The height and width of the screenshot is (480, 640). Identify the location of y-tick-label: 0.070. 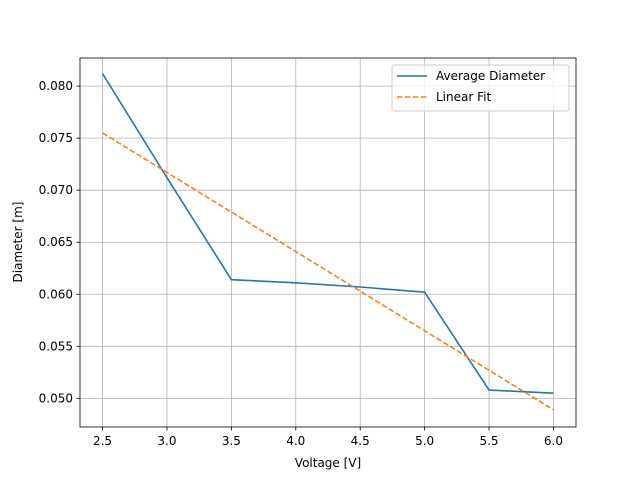
(56, 190).